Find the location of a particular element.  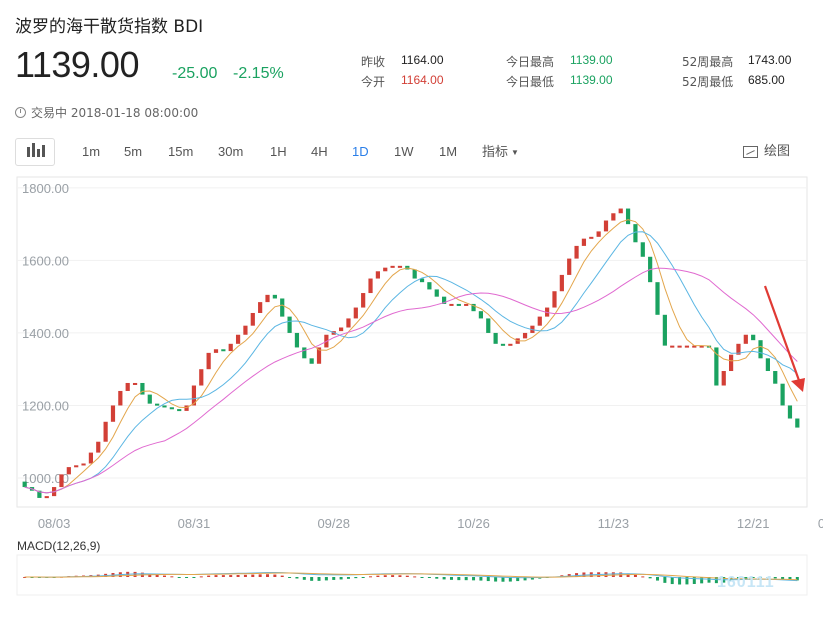

period-1h: 1H is located at coordinates (278, 151).